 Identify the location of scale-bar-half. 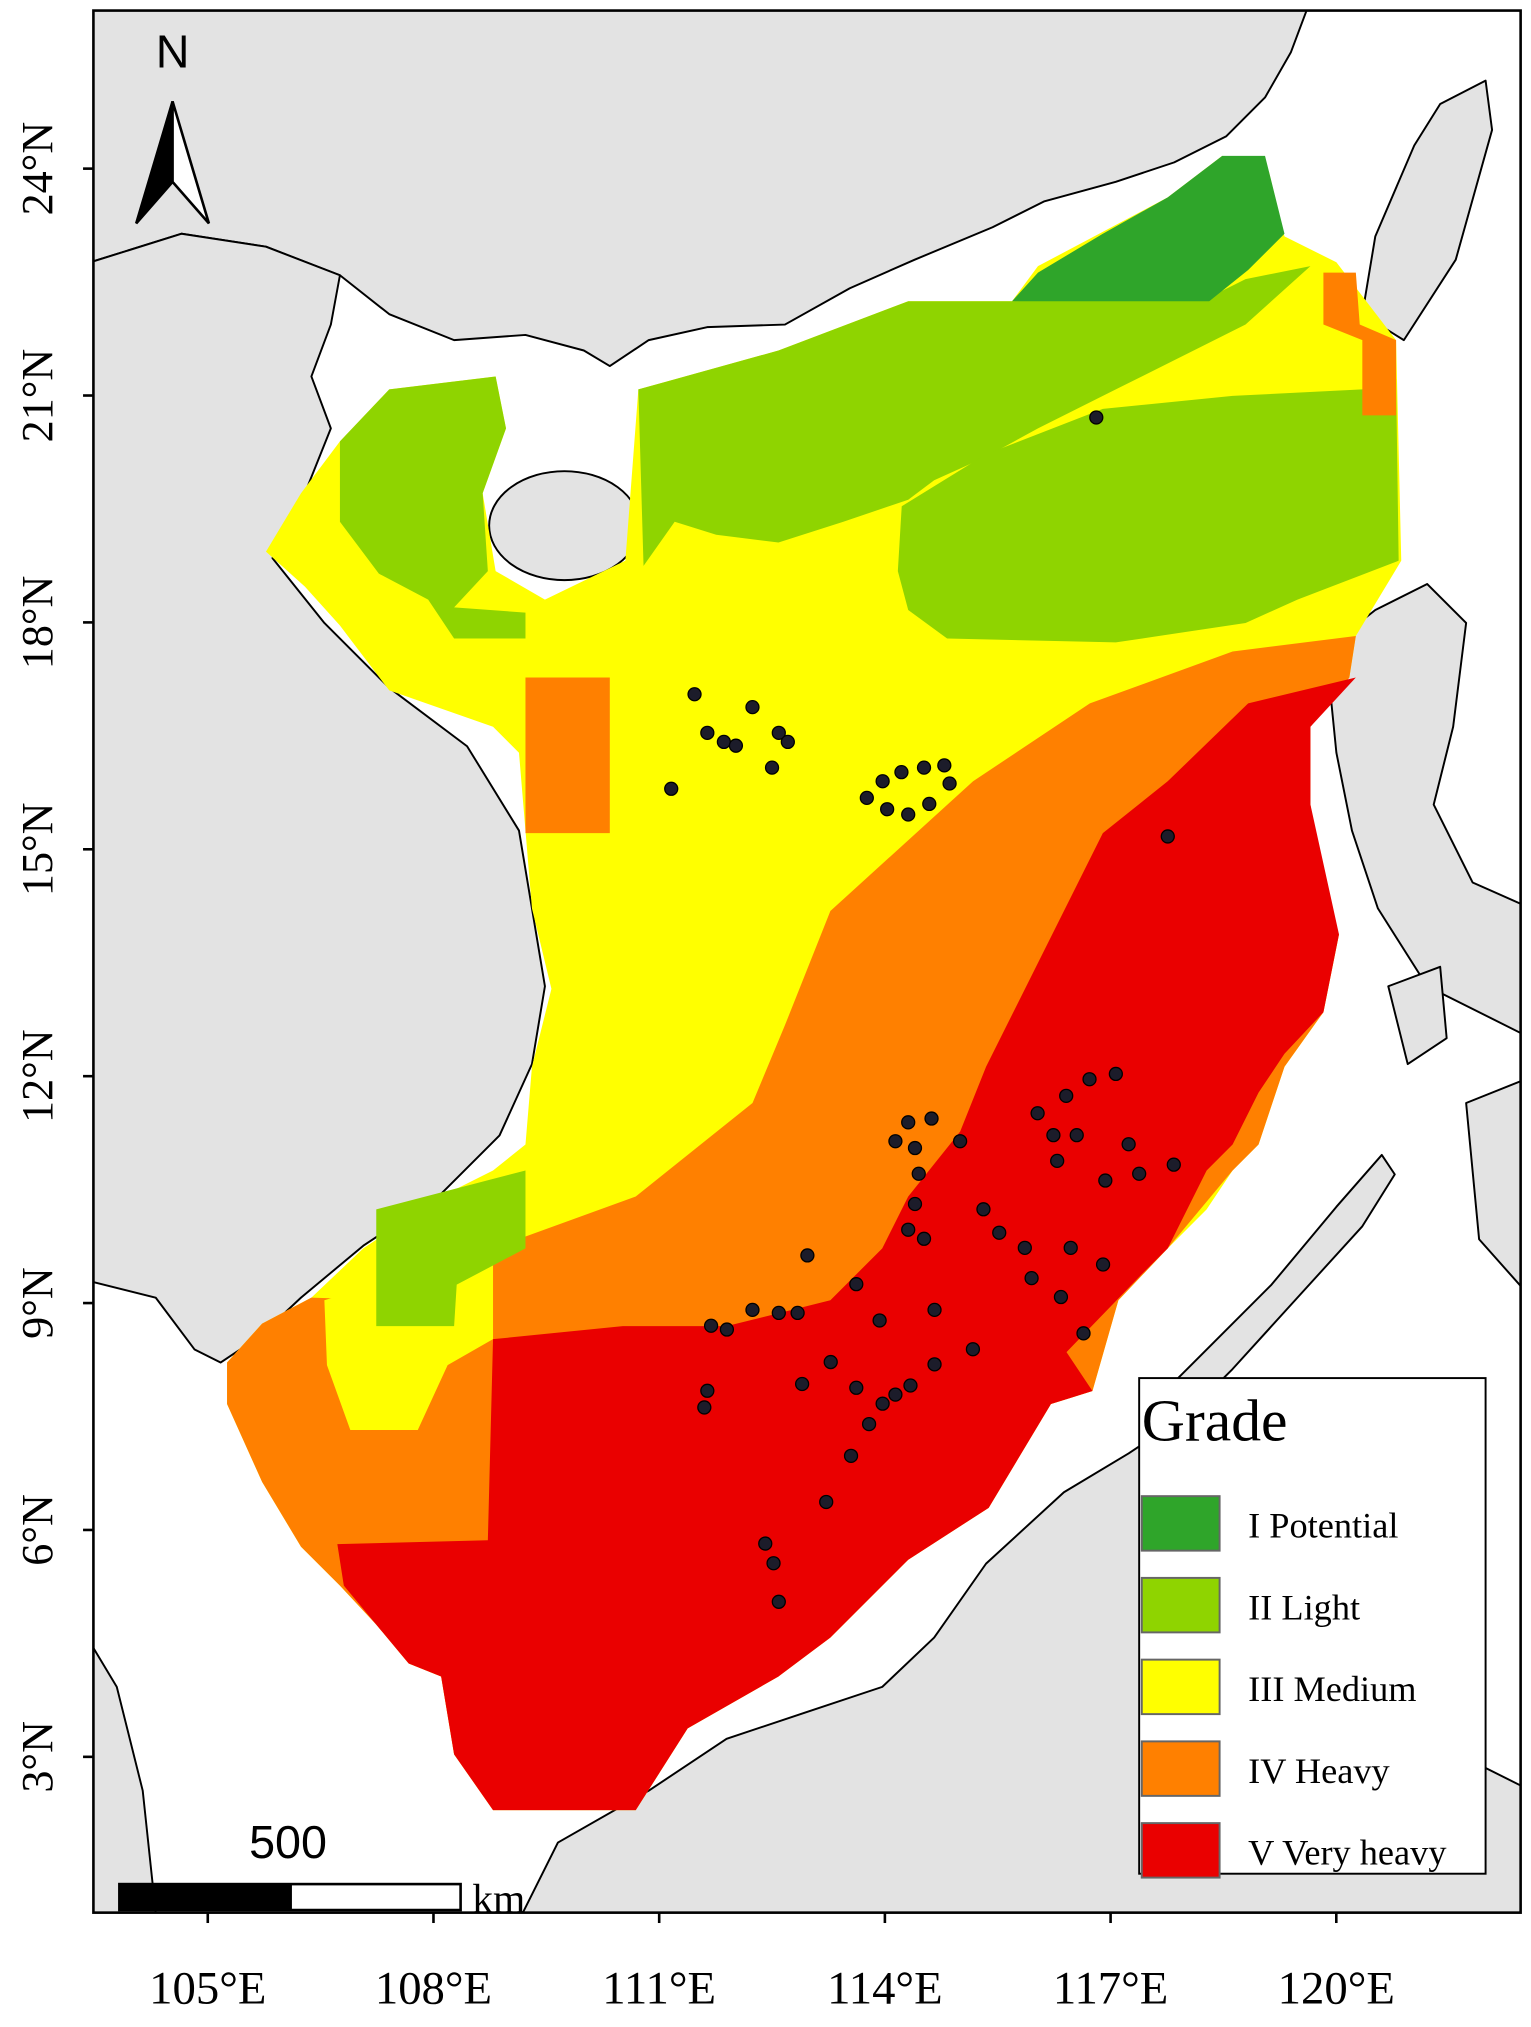
(205, 1897).